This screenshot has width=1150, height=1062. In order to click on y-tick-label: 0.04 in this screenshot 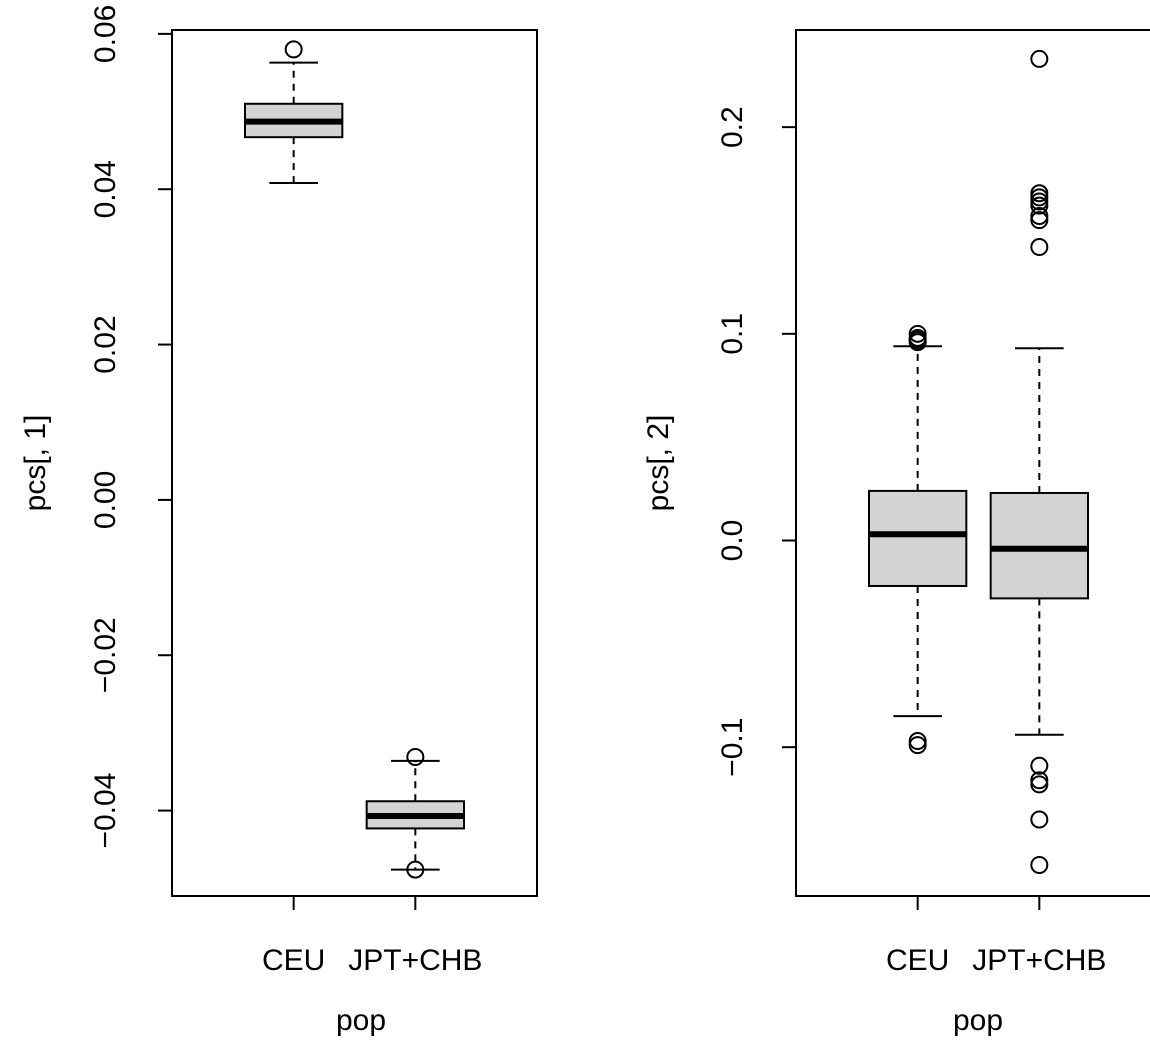, I will do `click(105, 189)`.